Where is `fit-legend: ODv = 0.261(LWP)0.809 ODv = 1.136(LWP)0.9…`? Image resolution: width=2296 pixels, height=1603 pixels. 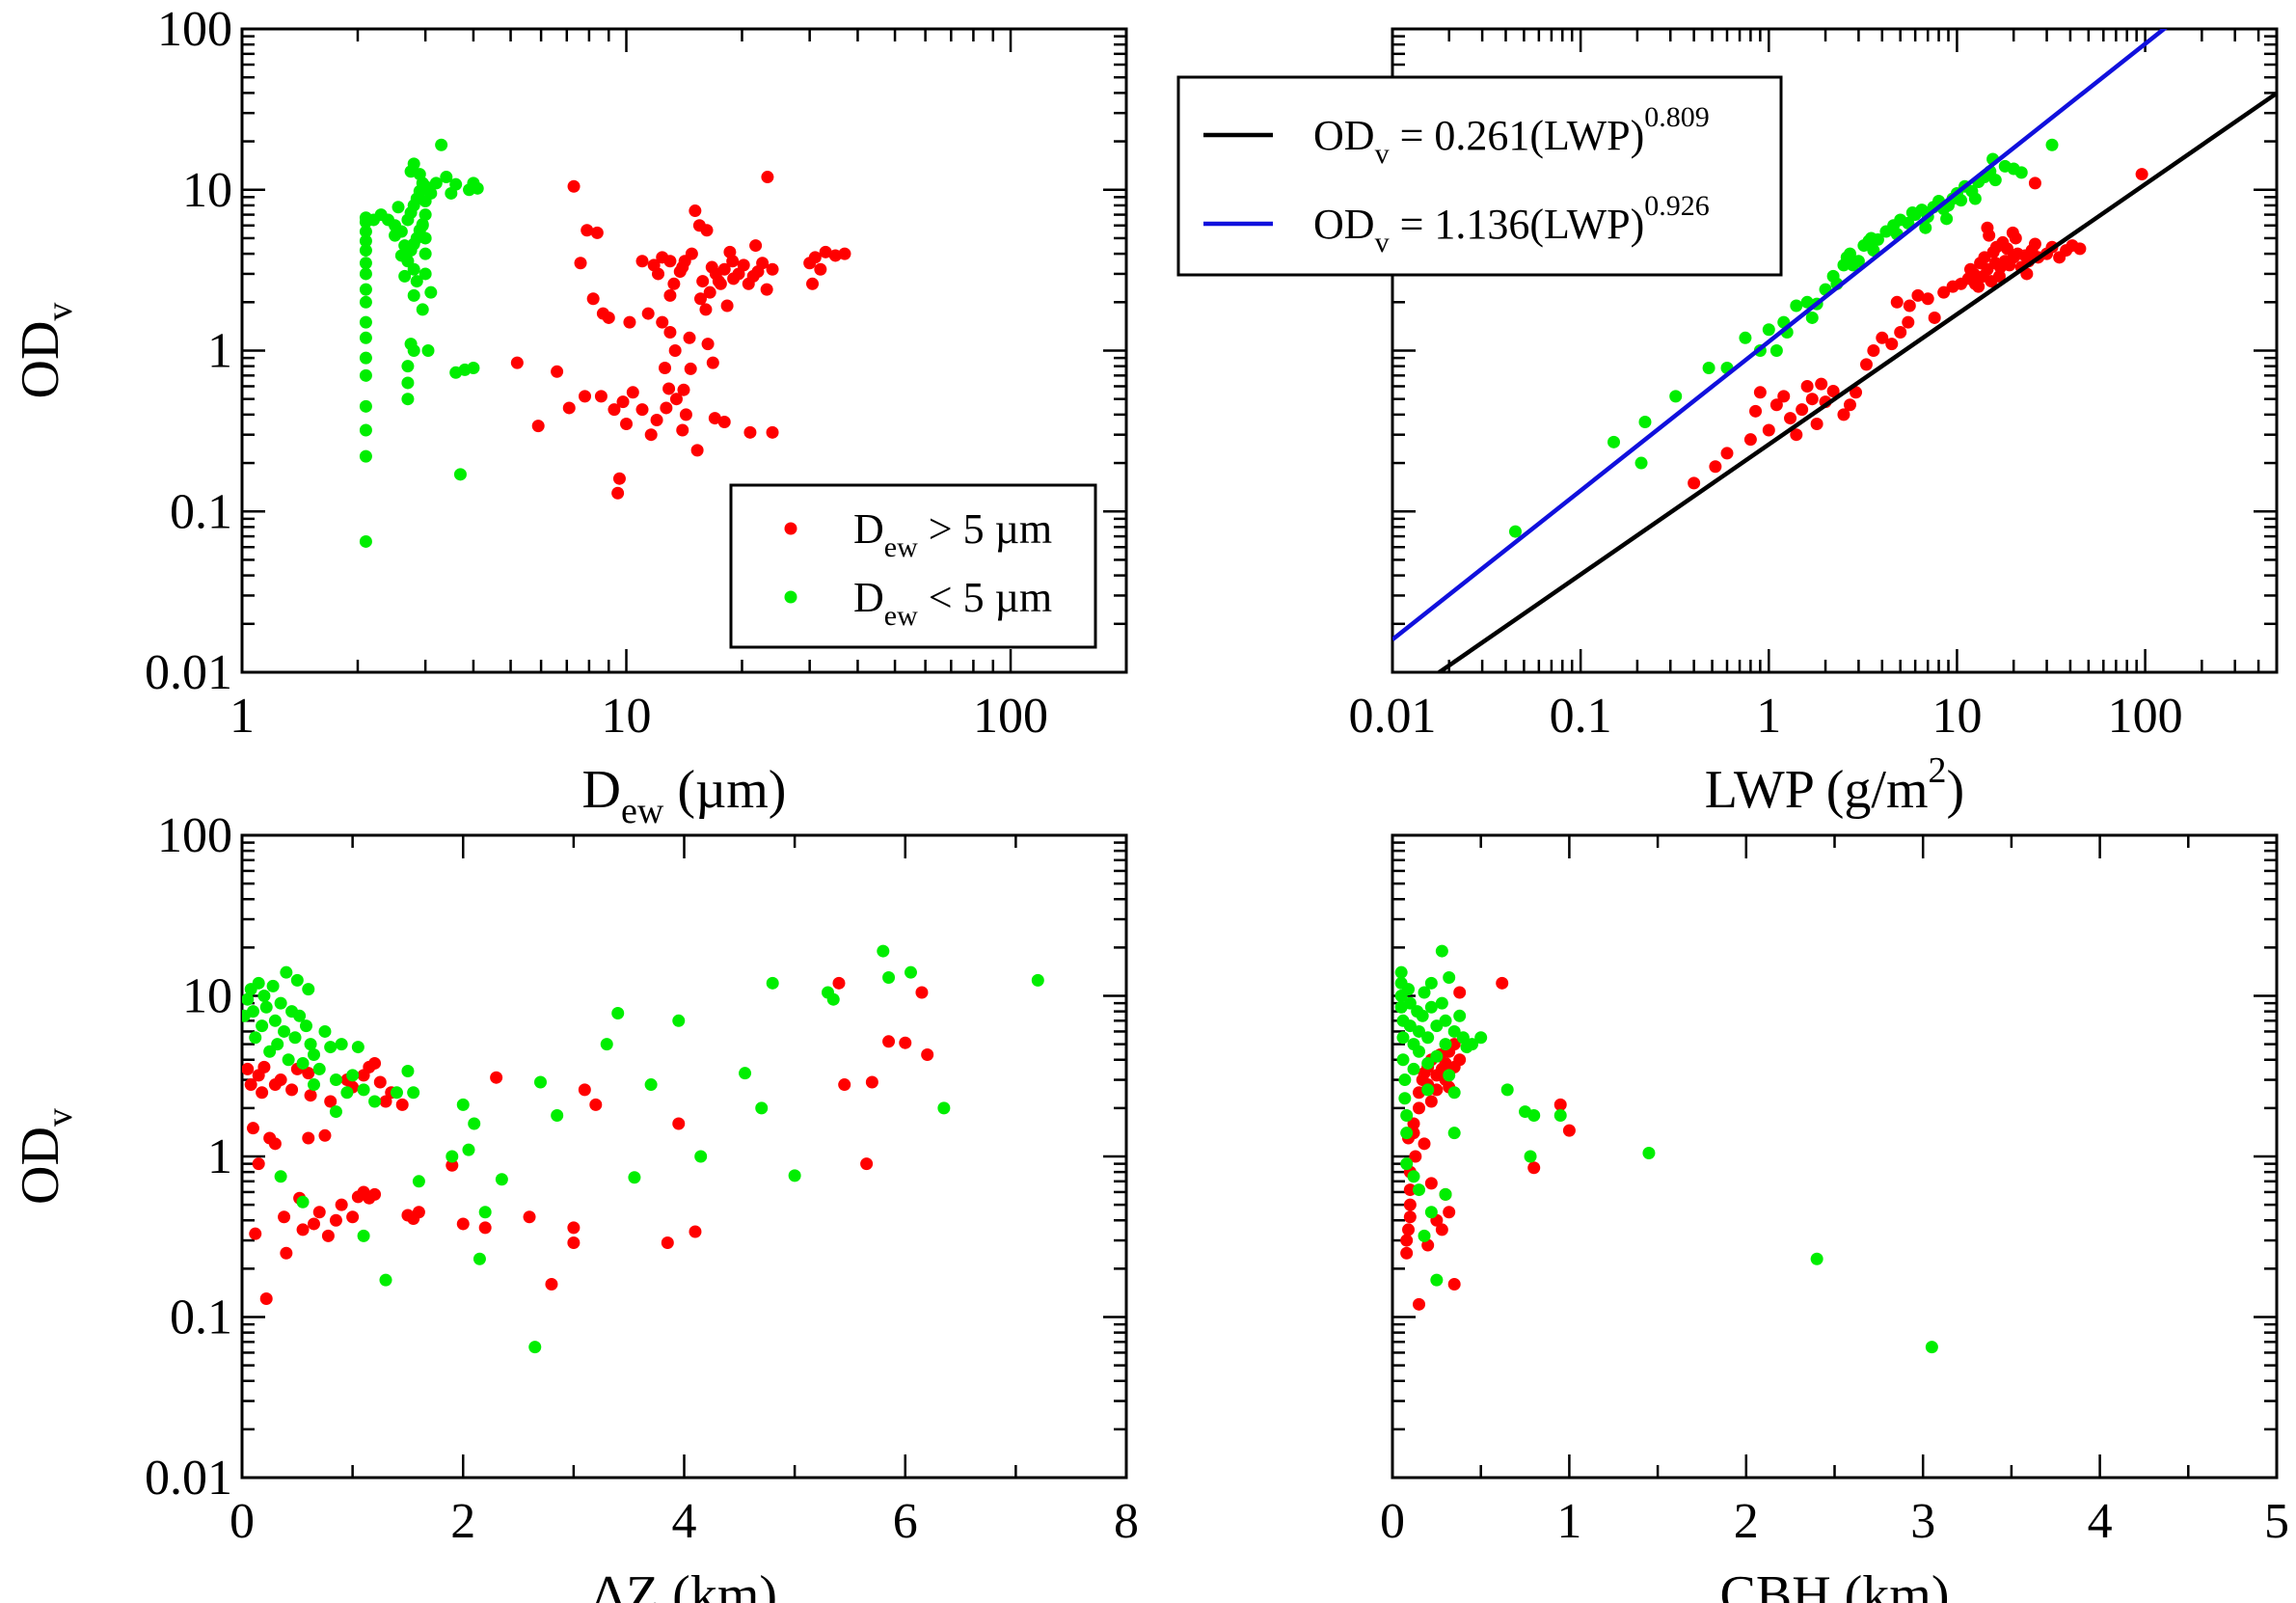 fit-legend: ODv = 0.261(LWP)0.809 ODv = 1.136(LWP)0.9… is located at coordinates (1479, 176).